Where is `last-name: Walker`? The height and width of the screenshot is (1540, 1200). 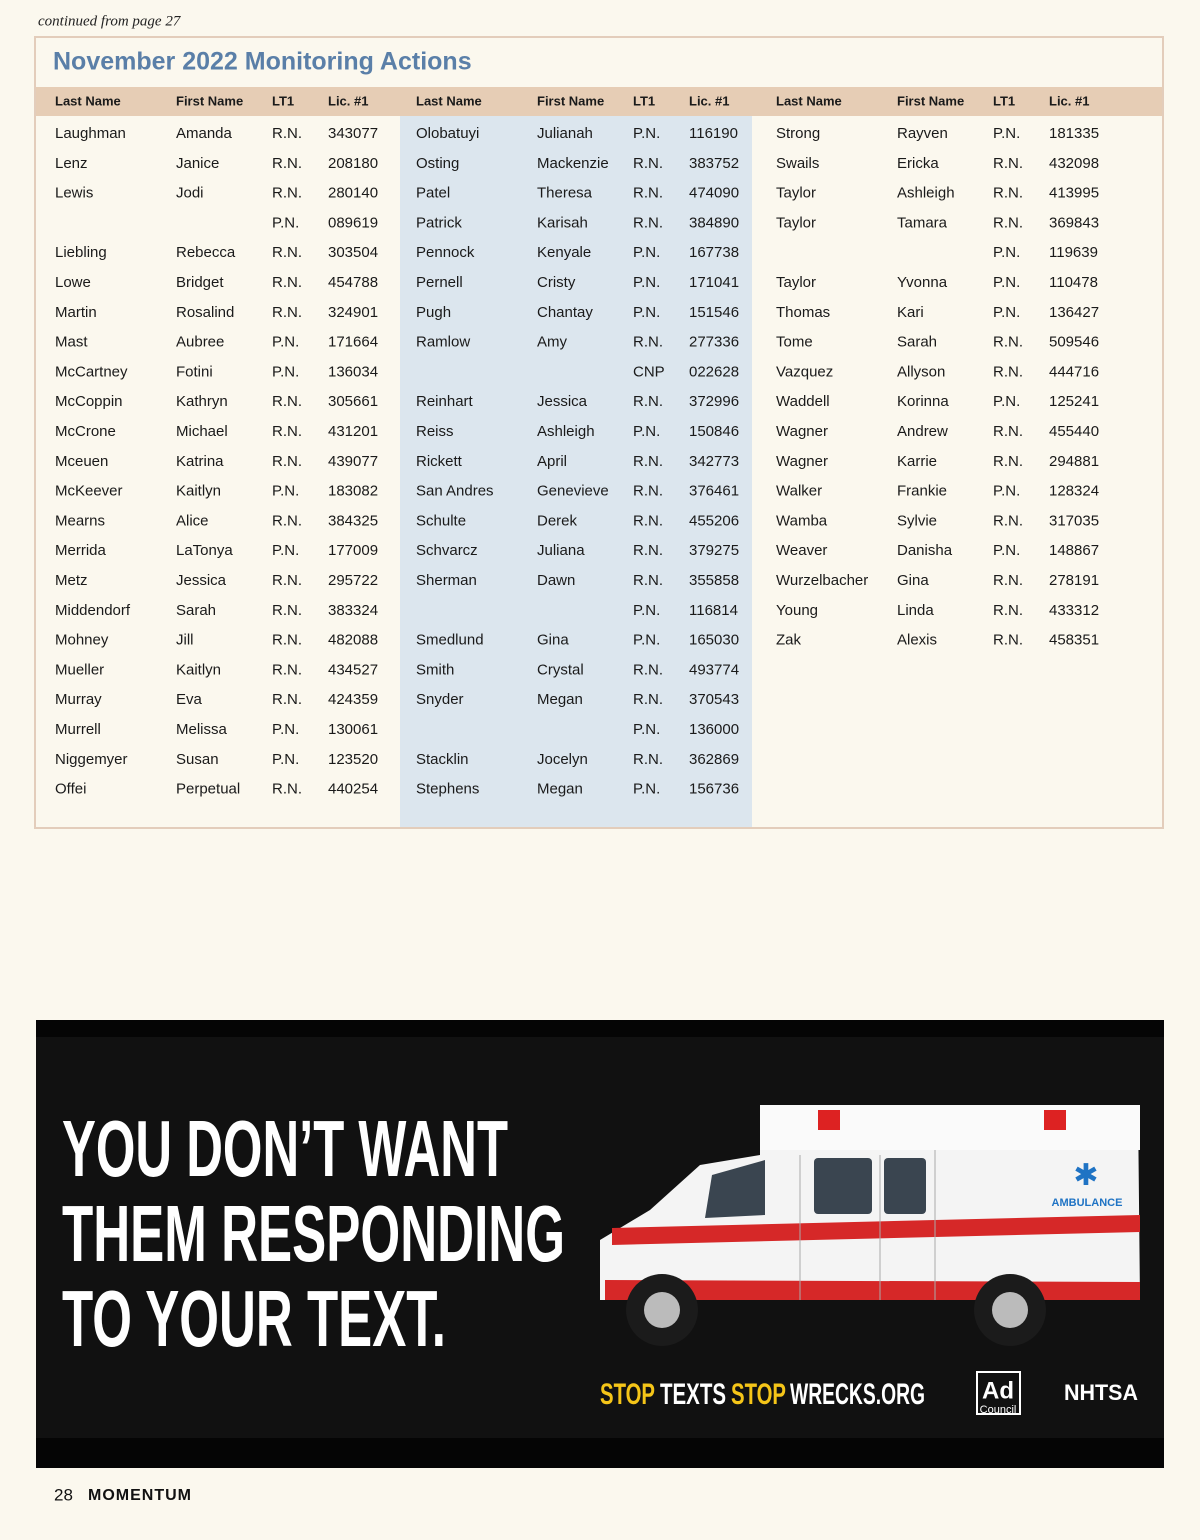
last-name: Walker is located at coordinates (799, 491).